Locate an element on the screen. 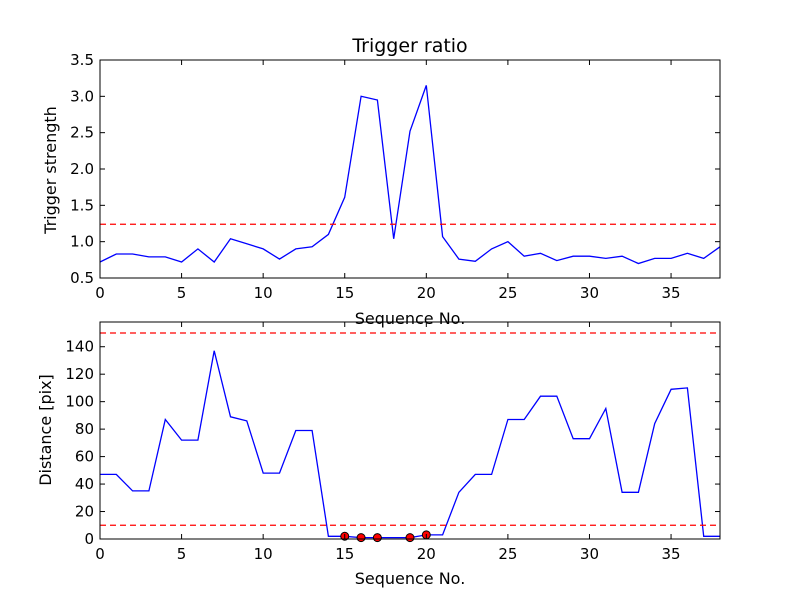  chart-title: Trigger ratio is located at coordinates (409, 46).